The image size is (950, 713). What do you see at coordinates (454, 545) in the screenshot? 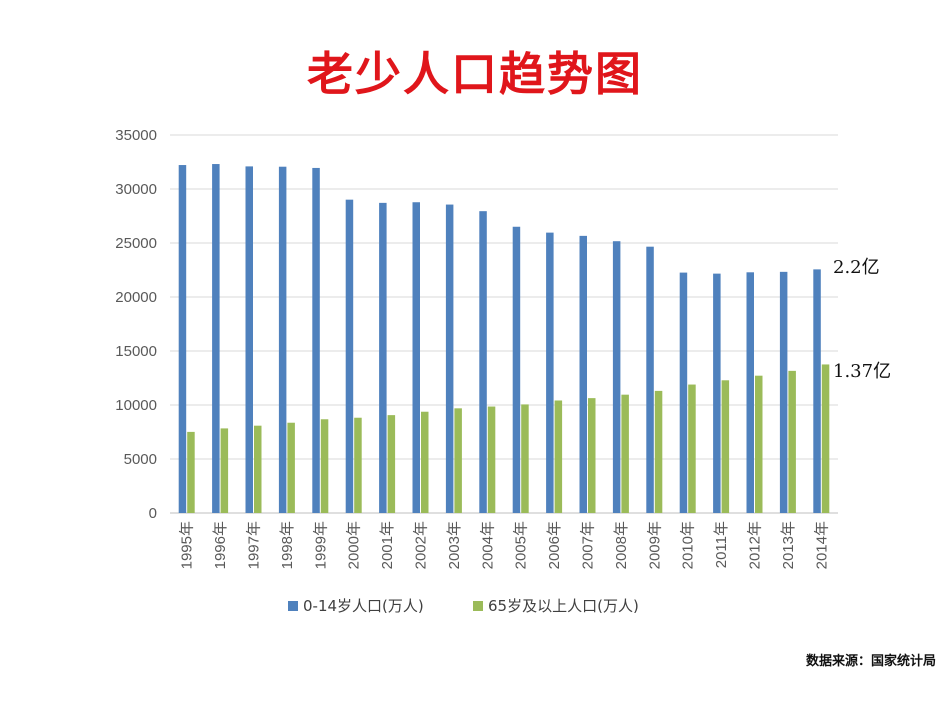
I see `x-tick-label: 2003年` at bounding box center [454, 545].